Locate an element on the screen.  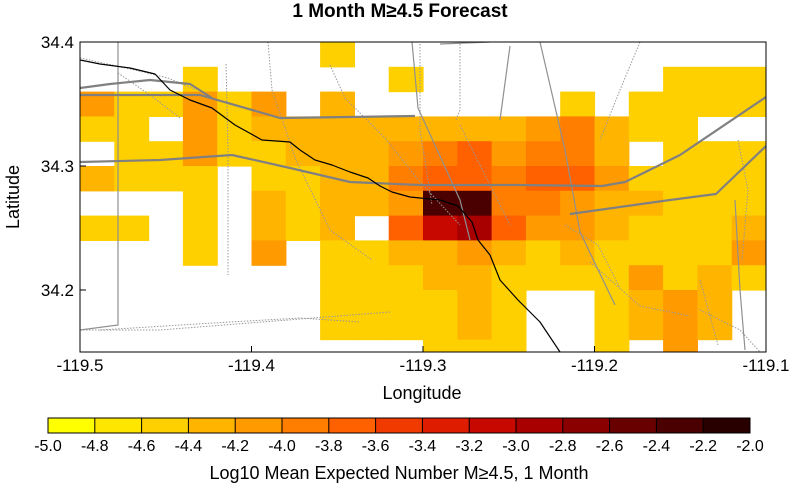
colorbar-tick-label: -3.2 is located at coordinates (469, 446).